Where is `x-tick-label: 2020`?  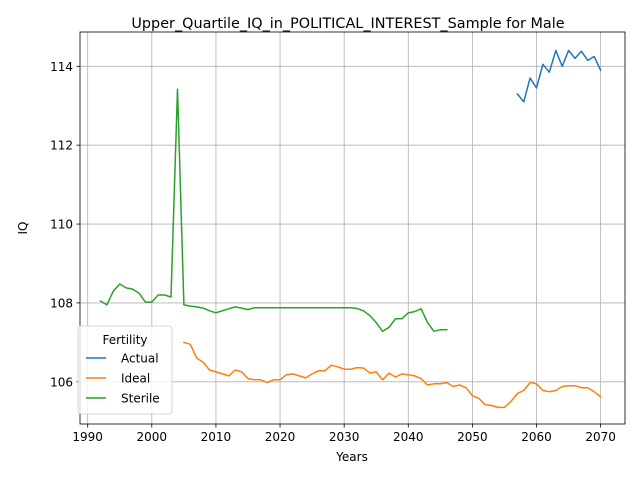 x-tick-label: 2020 is located at coordinates (280, 437).